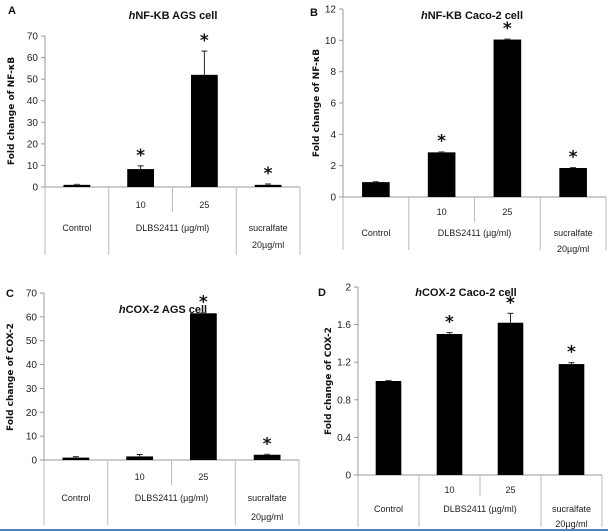  What do you see at coordinates (475, 16) in the screenshot?
I see `chart-title-text: NF-KB Caco-2 cell` at bounding box center [475, 16].